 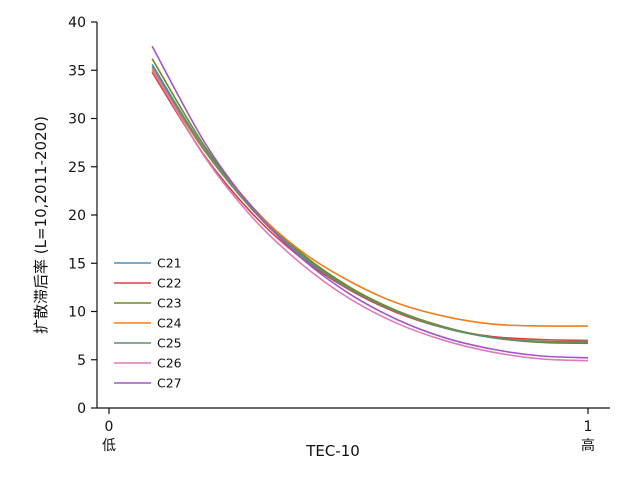 What do you see at coordinates (348, 431) in the screenshot?
I see `x-ticks: 0 低 1 高` at bounding box center [348, 431].